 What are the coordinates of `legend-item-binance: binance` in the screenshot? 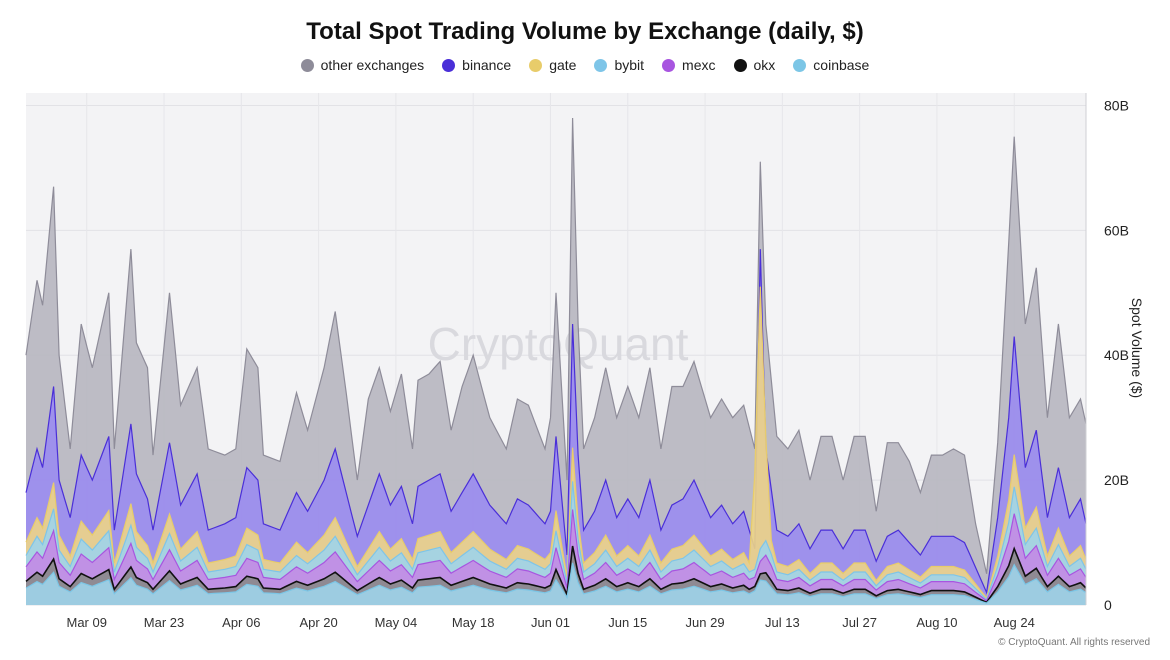 It's located at (476, 65).